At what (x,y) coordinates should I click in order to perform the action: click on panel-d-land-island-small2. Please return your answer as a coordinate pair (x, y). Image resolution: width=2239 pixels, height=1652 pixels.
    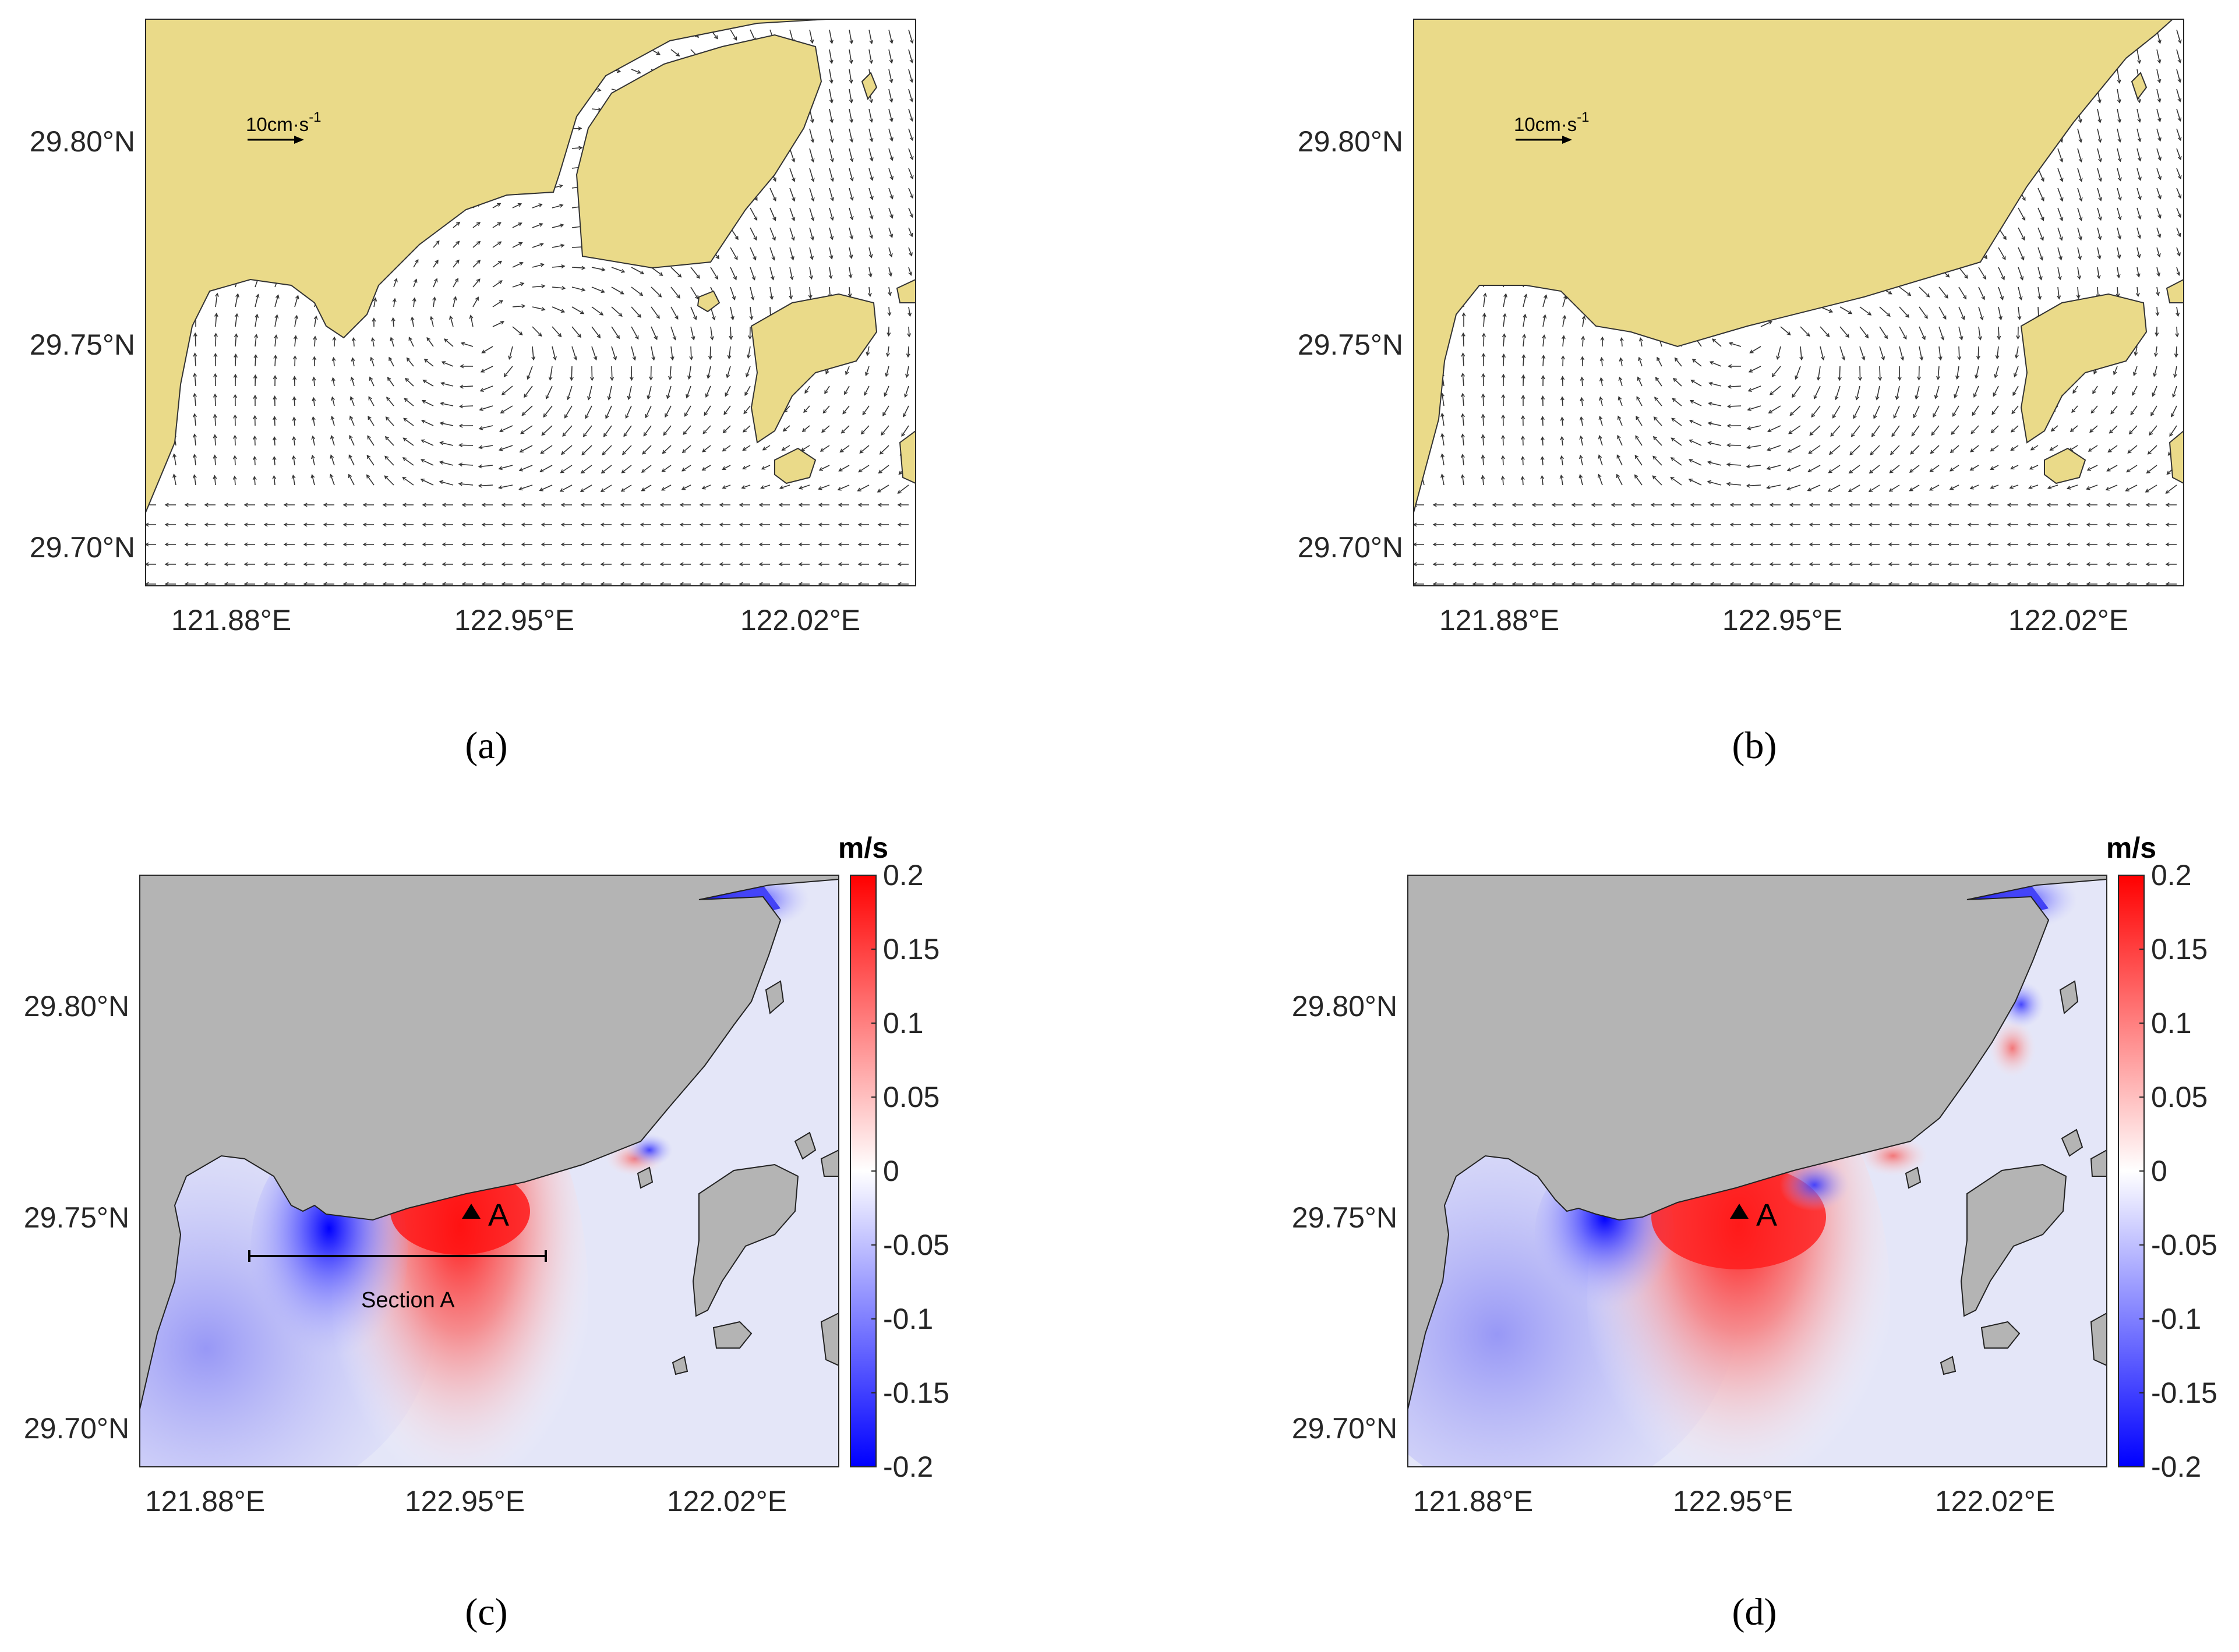
    Looking at the image, I should click on (2069, 997).